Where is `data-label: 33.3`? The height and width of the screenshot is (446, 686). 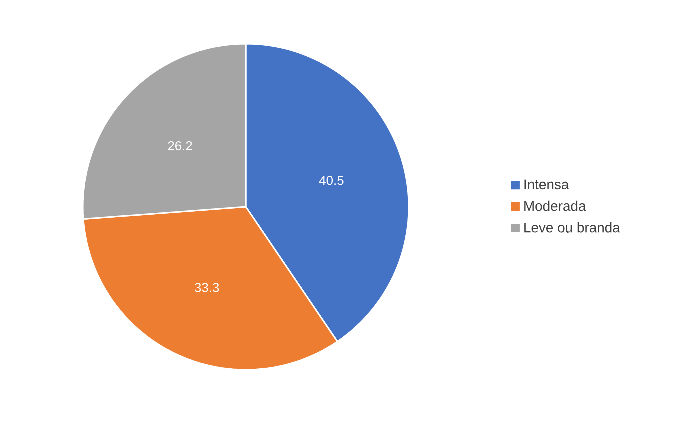
data-label: 33.3 is located at coordinates (207, 287).